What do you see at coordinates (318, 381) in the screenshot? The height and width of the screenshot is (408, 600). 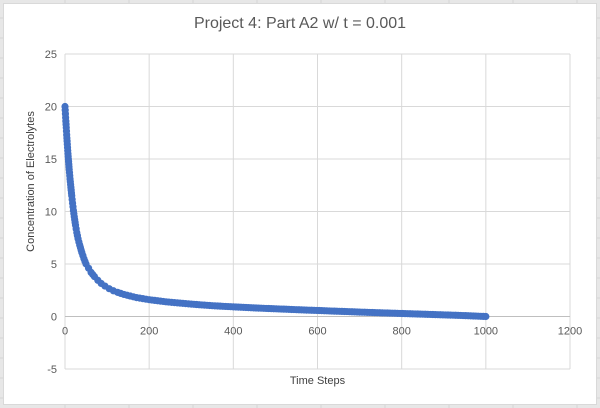 I see `x-axis-title: Time Steps` at bounding box center [318, 381].